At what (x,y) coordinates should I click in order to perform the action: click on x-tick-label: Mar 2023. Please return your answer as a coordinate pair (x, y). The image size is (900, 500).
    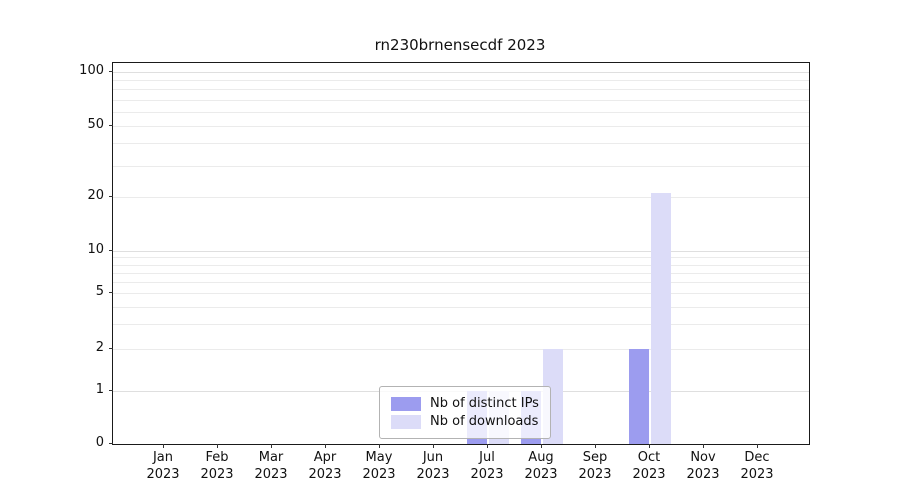
    Looking at the image, I should click on (271, 466).